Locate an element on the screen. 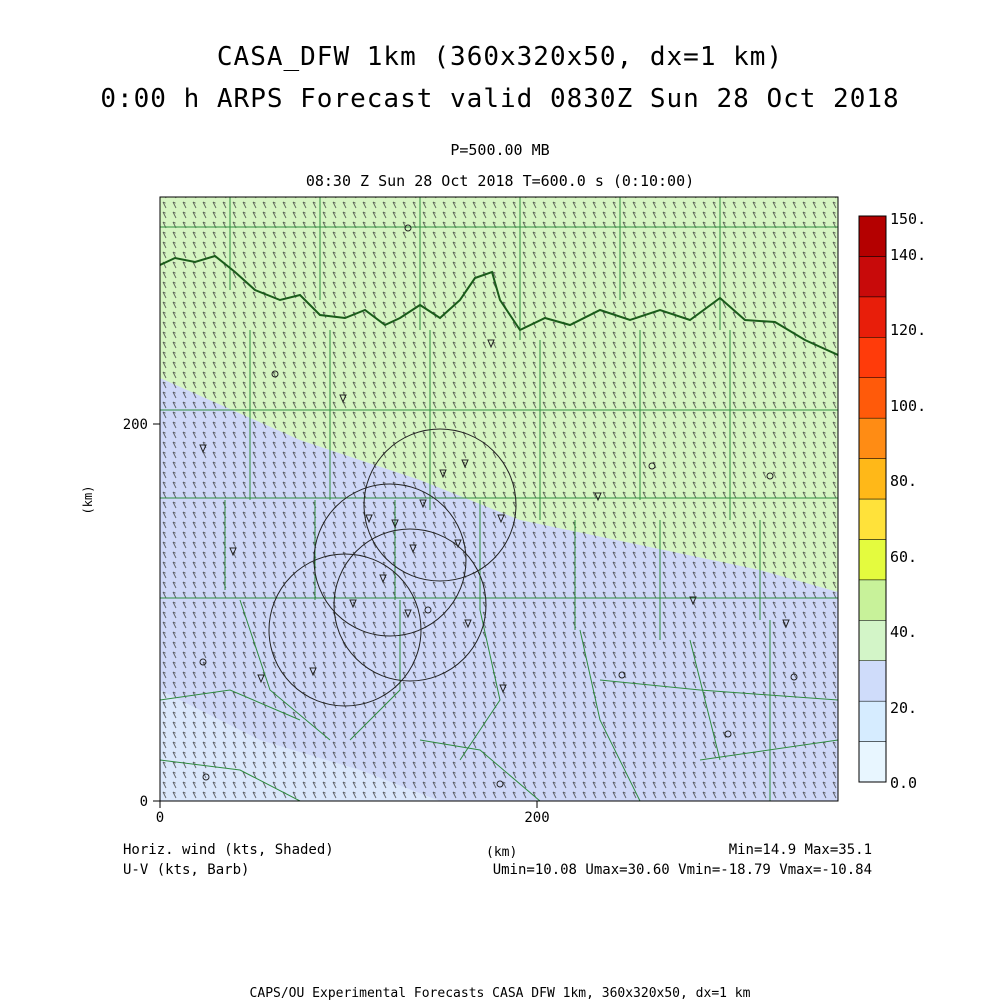 Image resolution: width=1000 pixels, height=1001 pixels. colorbar-label: 80. is located at coordinates (903, 481).